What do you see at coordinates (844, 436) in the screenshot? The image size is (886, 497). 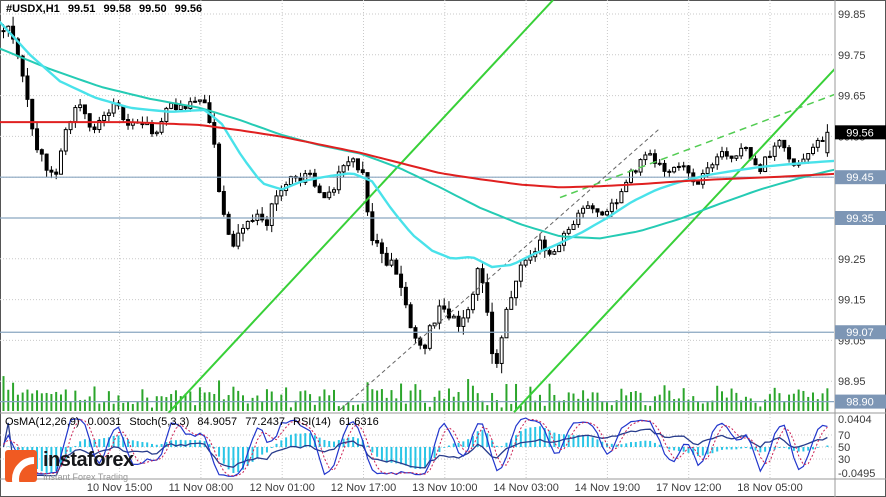 I see `indicator-axis-level: 70` at bounding box center [844, 436].